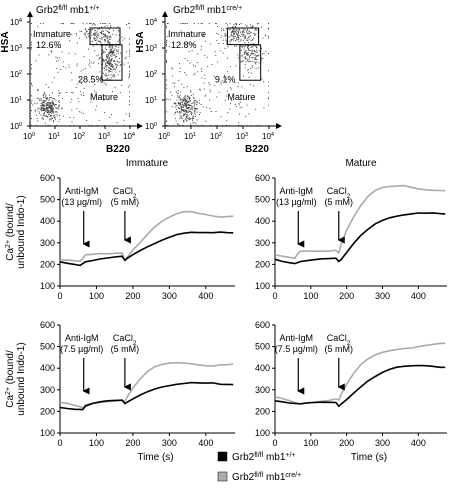 The width and height of the screenshot is (464, 493). I want to click on immature-gate-percent: 12.6%, so click(49, 45).